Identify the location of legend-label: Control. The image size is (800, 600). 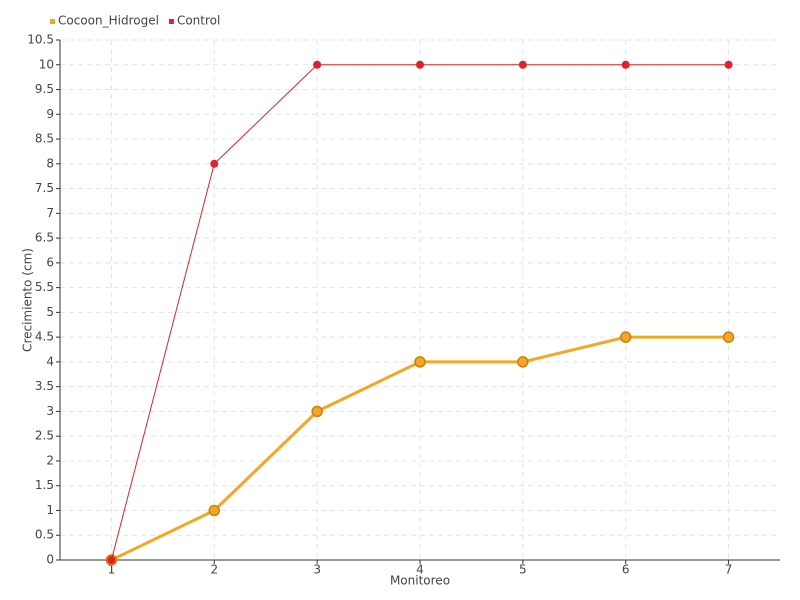
(198, 21).